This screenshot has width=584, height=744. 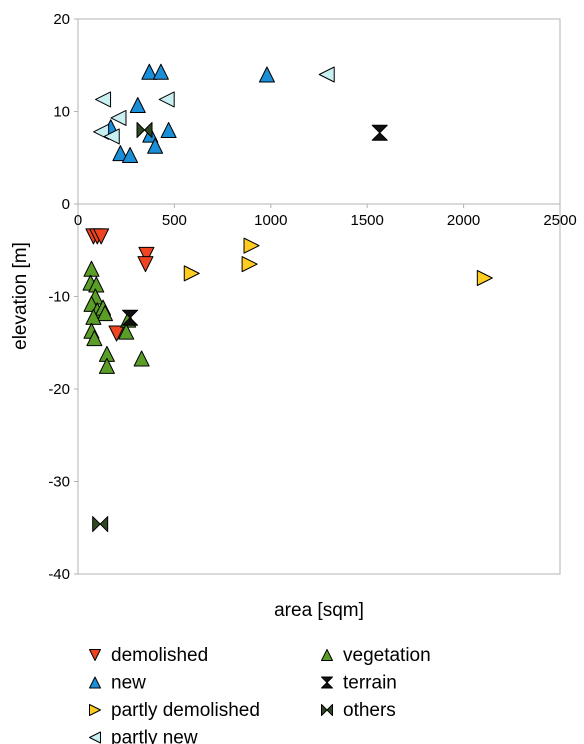 What do you see at coordinates (369, 710) in the screenshot?
I see `legend-label-others: others` at bounding box center [369, 710].